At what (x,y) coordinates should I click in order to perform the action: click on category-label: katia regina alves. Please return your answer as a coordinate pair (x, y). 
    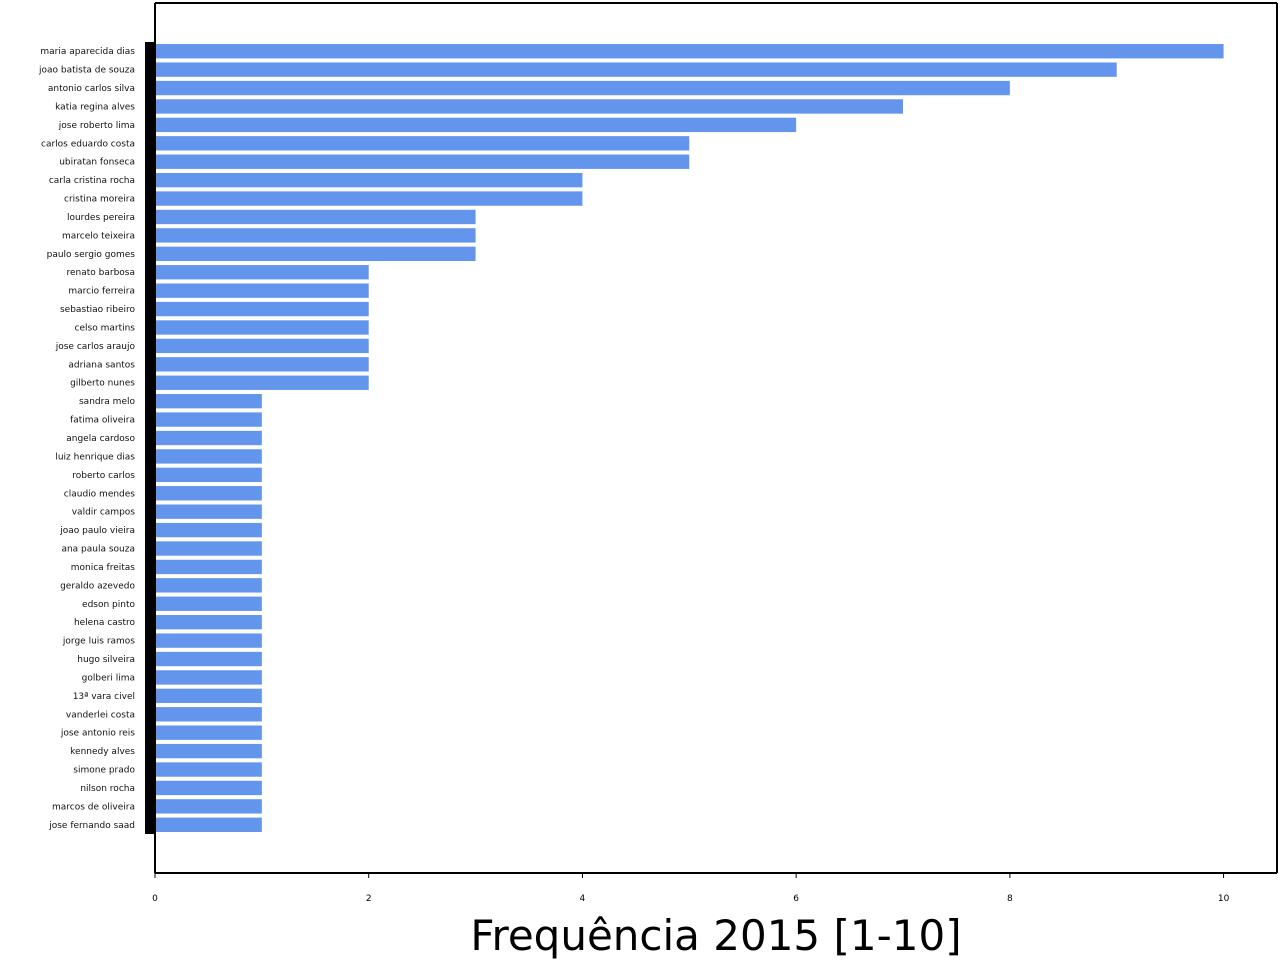
    Looking at the image, I should click on (95, 107).